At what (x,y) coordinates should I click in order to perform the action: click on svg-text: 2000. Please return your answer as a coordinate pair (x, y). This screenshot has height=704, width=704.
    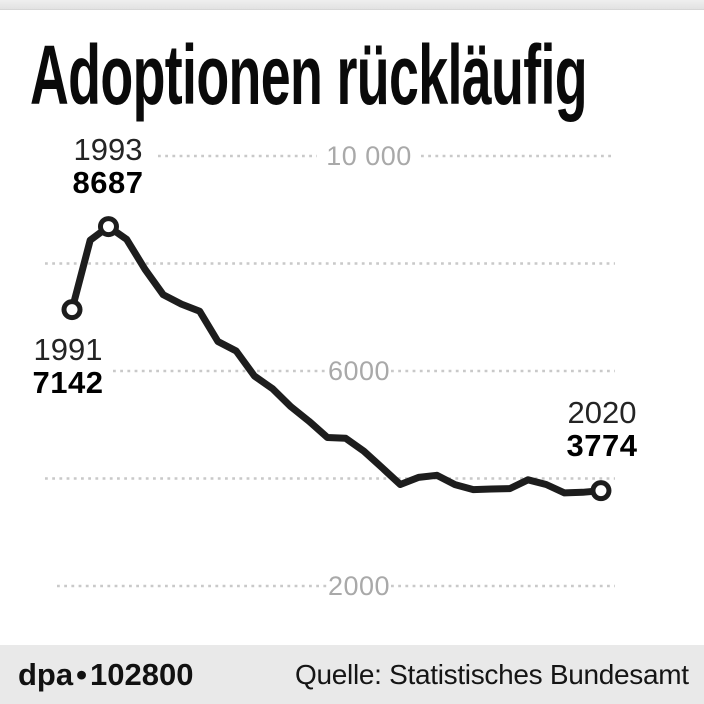
    Looking at the image, I should click on (359, 586).